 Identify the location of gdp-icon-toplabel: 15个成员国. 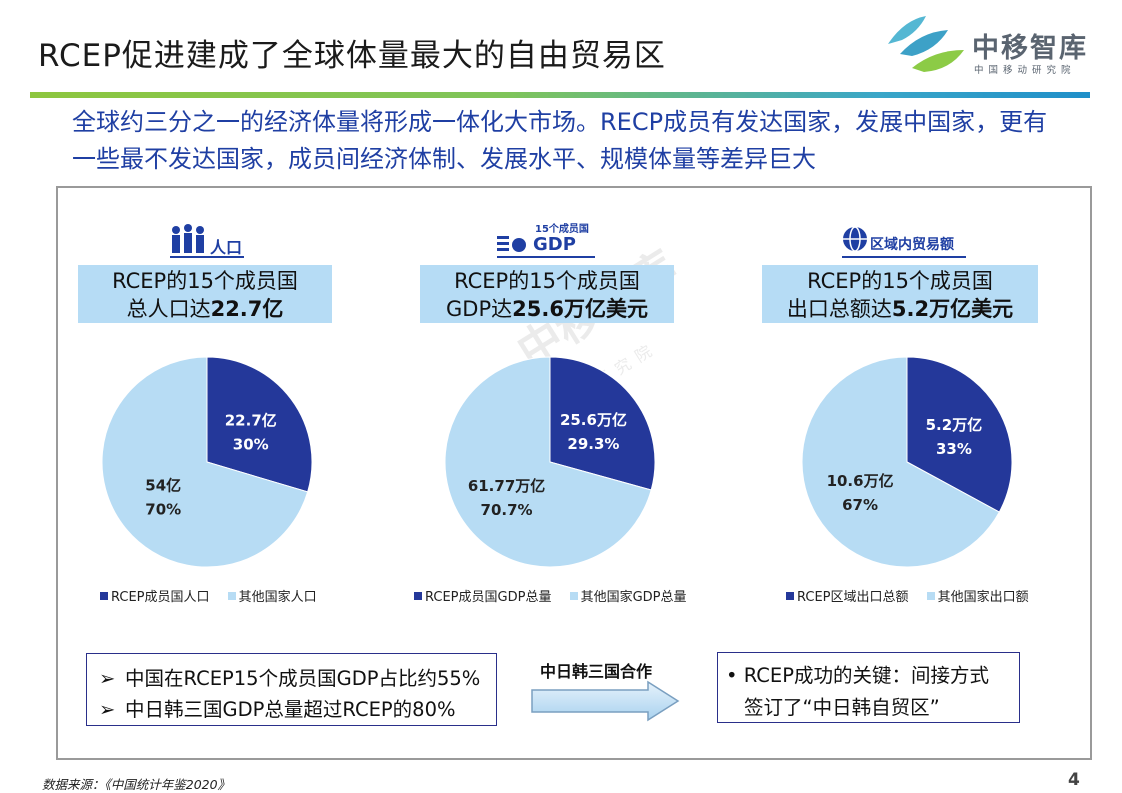
(562, 229).